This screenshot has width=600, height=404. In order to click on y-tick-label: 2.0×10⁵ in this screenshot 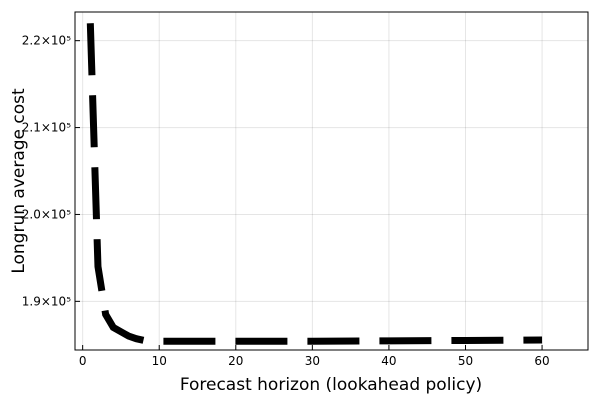, I will do `click(46, 214)`.